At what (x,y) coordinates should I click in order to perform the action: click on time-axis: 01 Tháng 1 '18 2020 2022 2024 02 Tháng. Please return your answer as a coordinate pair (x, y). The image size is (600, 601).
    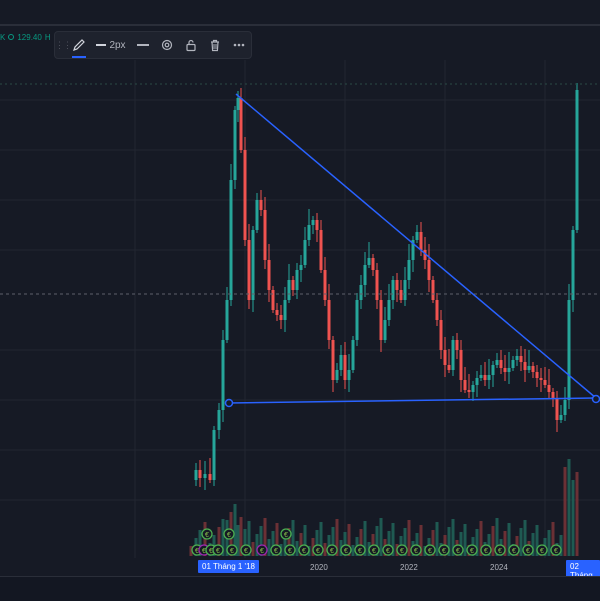
    Looking at the image, I should click on (300, 570).